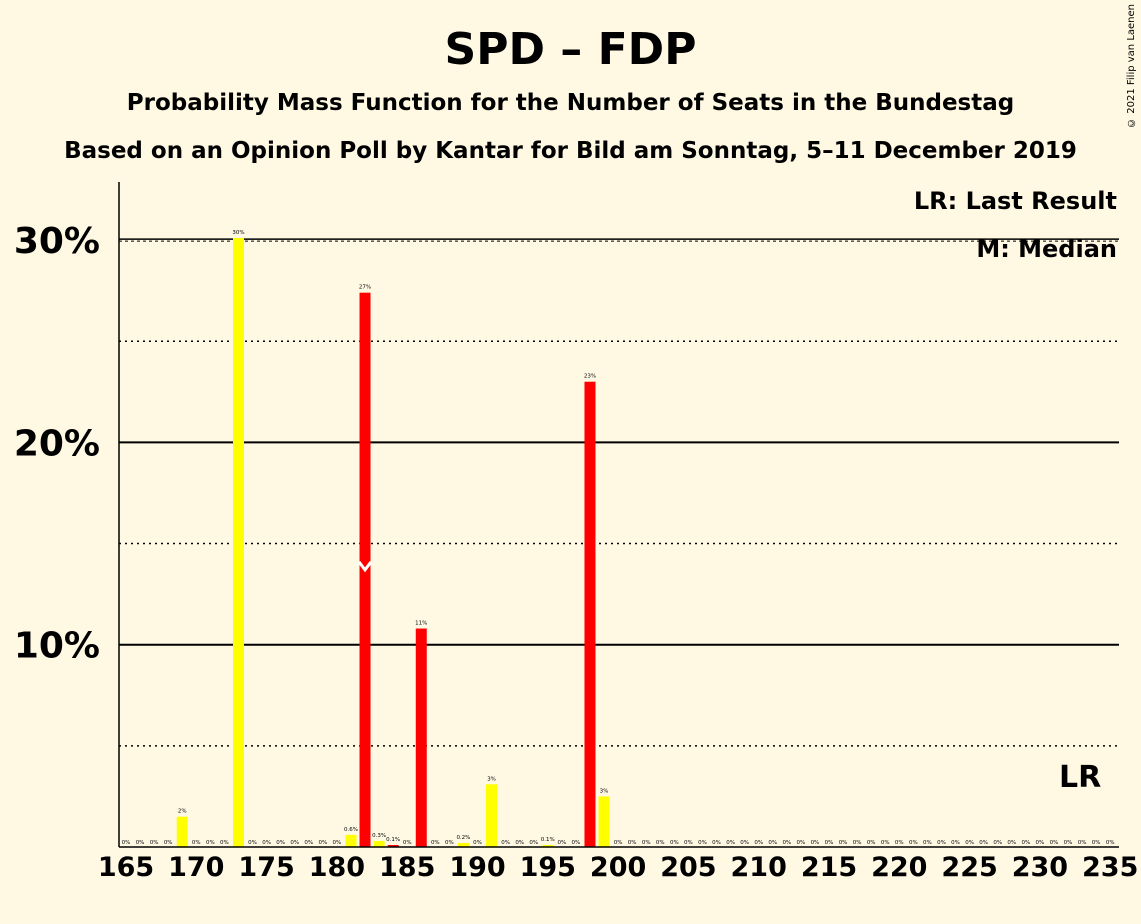 Image resolution: width=1141 pixels, height=924 pixels. I want to click on bar-label-203: 0%, so click(660, 843).